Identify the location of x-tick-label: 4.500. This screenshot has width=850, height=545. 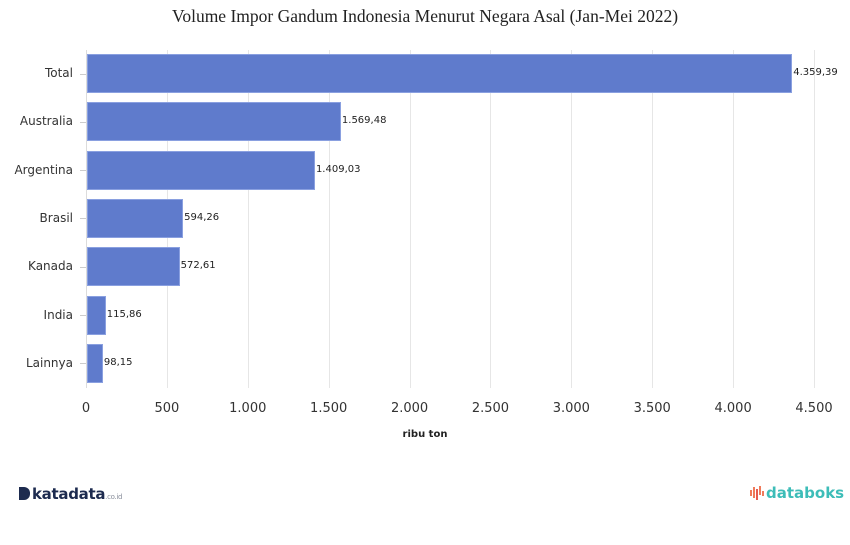
(814, 408).